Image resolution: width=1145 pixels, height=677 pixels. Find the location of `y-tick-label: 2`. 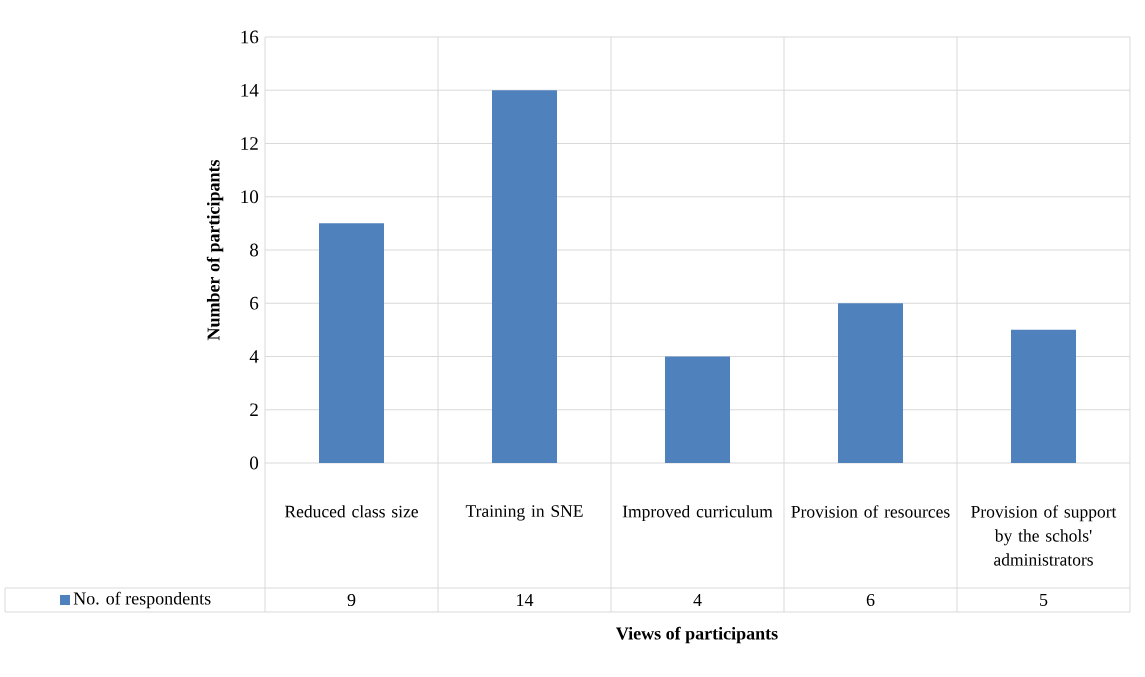

y-tick-label: 2 is located at coordinates (254, 410).